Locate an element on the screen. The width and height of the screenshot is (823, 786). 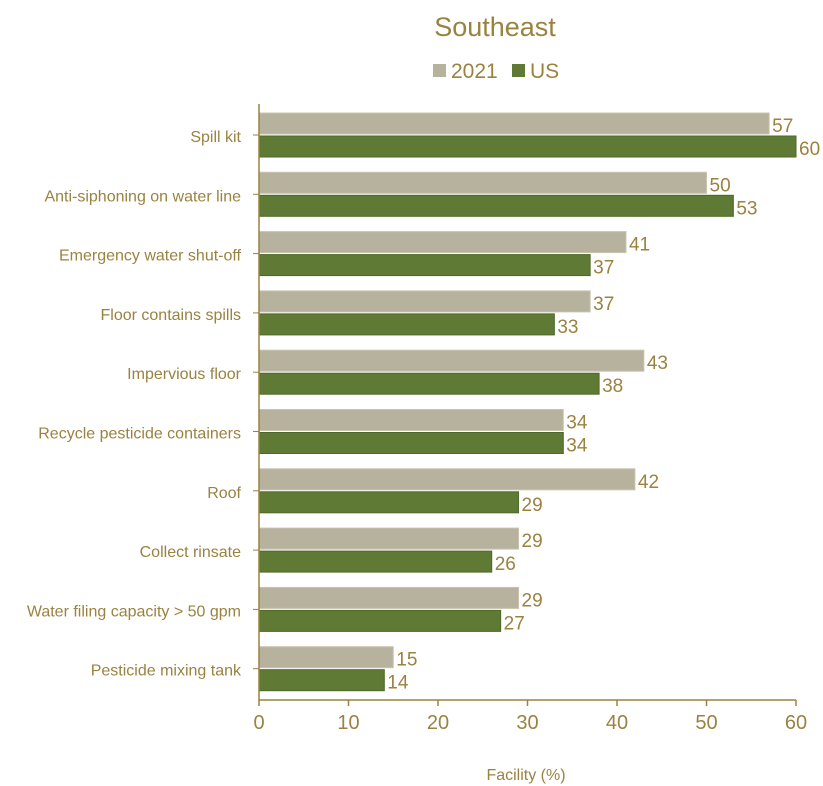
data-label-us: 14 is located at coordinates (398, 683).